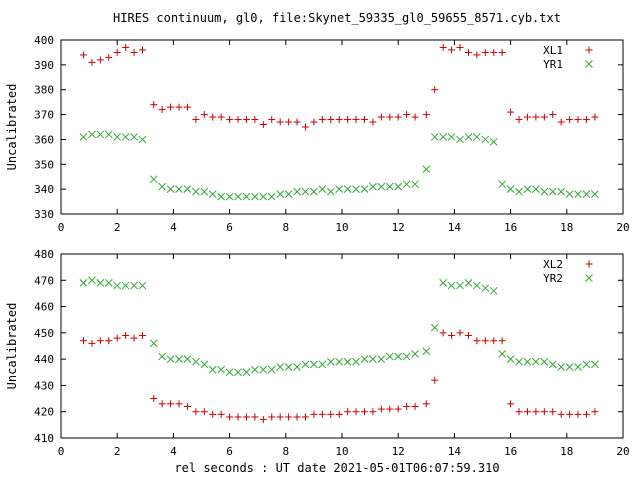 This screenshot has width=640, height=480. I want to click on legend-marker, so click(589, 278).